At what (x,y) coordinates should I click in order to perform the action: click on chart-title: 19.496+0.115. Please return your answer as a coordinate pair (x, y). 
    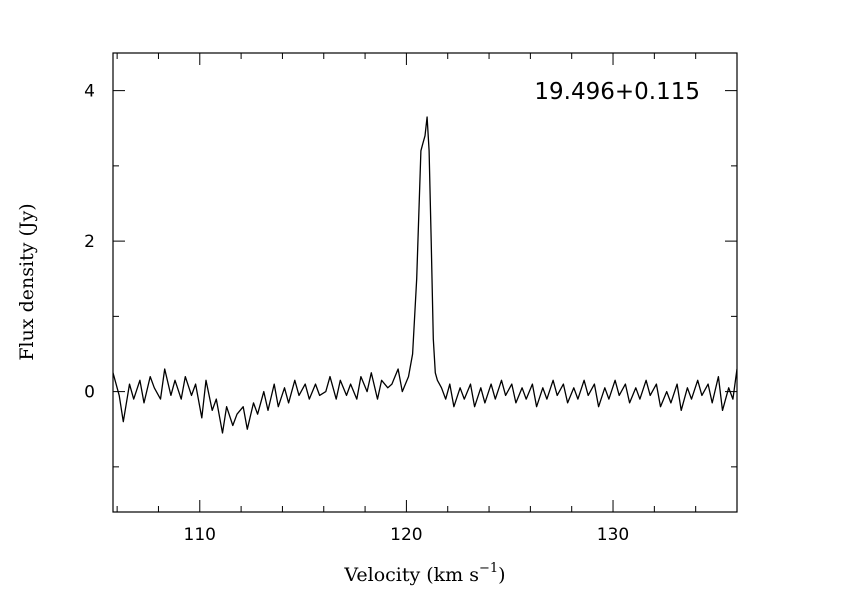
    Looking at the image, I should click on (617, 92).